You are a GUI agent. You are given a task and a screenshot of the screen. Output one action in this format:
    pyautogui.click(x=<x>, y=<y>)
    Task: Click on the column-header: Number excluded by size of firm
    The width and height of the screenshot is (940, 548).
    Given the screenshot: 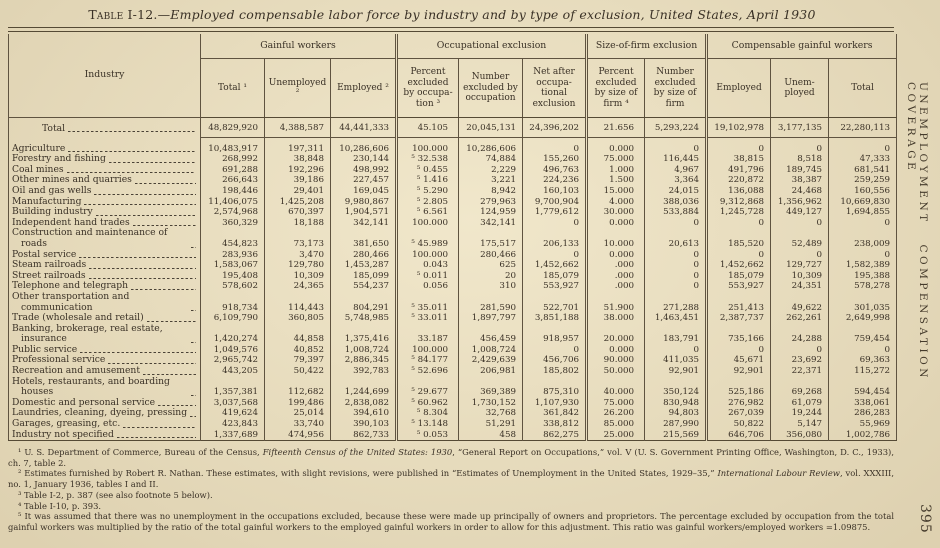 What is the action you would take?
    pyautogui.click(x=675, y=88)
    